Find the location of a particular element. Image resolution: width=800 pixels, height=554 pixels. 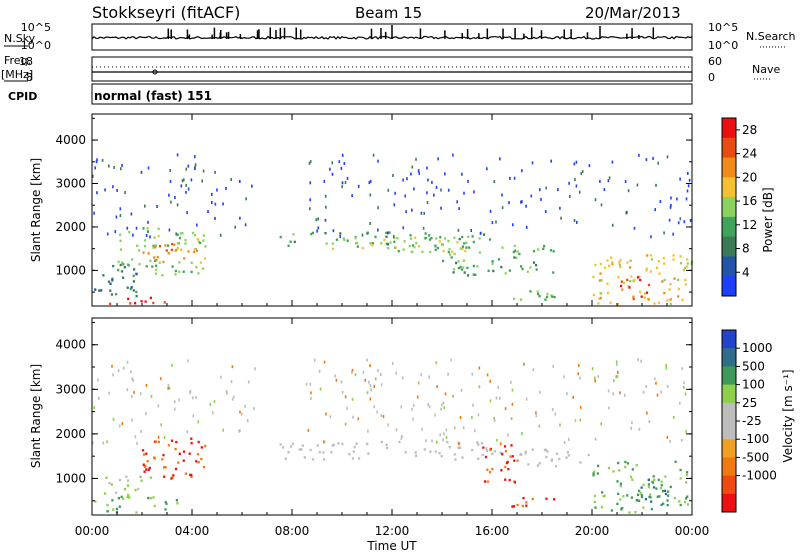

cpid-text: normal (fast) 151 is located at coordinates (153, 96).